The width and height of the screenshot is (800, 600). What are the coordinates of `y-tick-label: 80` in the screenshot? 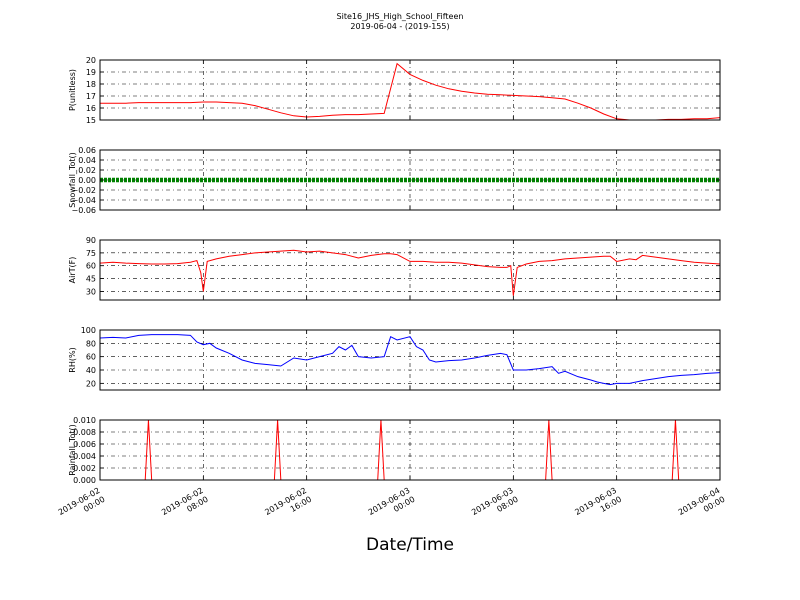 It's located at (91, 343).